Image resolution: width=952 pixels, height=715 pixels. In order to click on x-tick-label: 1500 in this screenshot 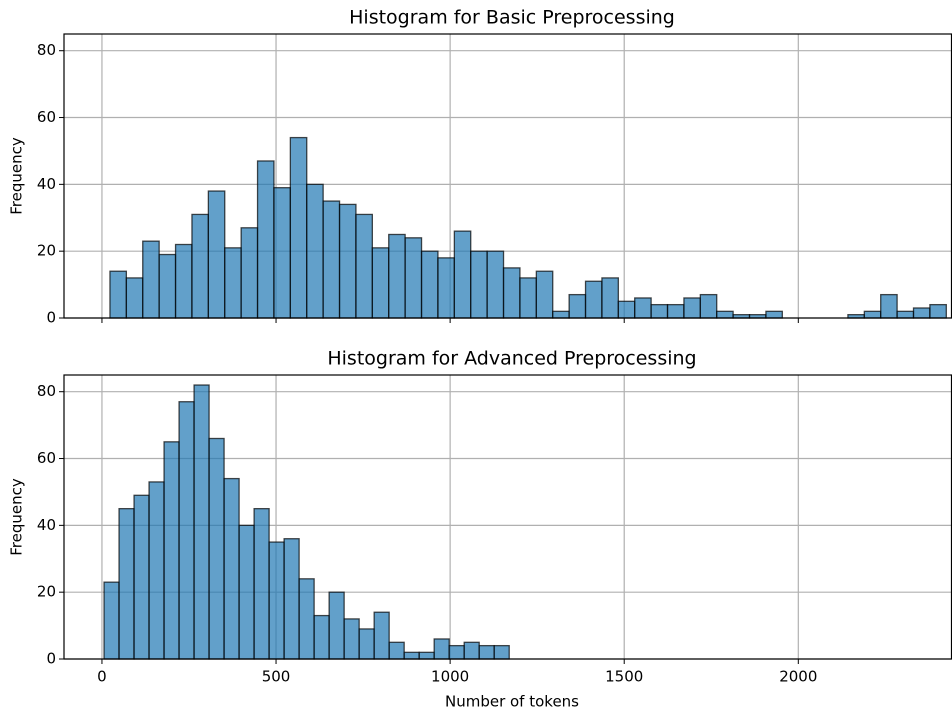, I will do `click(624, 677)`.